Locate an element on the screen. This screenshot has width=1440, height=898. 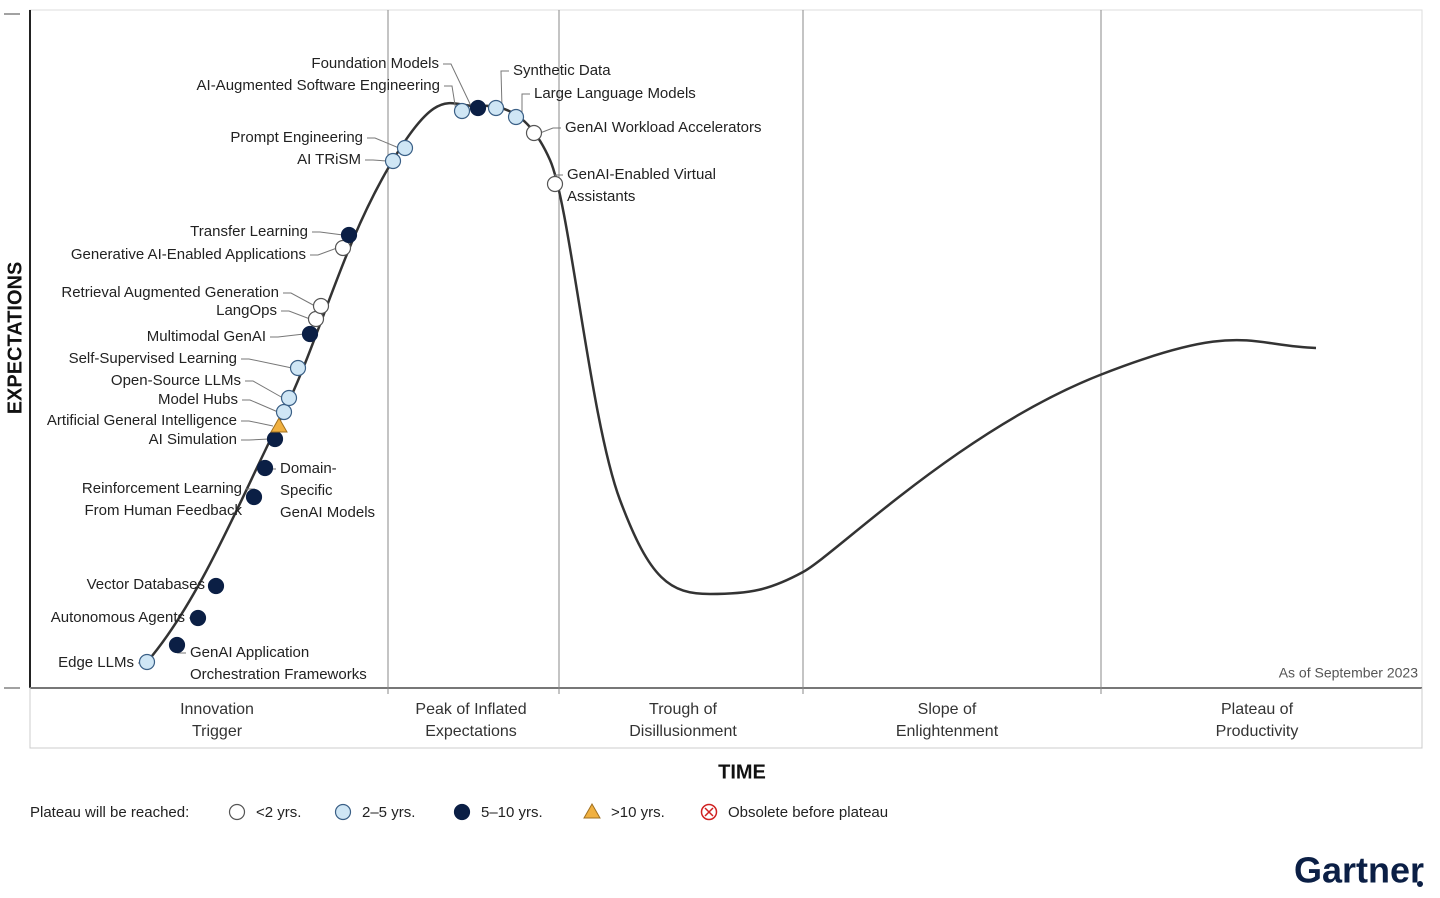
technology-label: Orchestration Frameworks is located at coordinates (278, 674).